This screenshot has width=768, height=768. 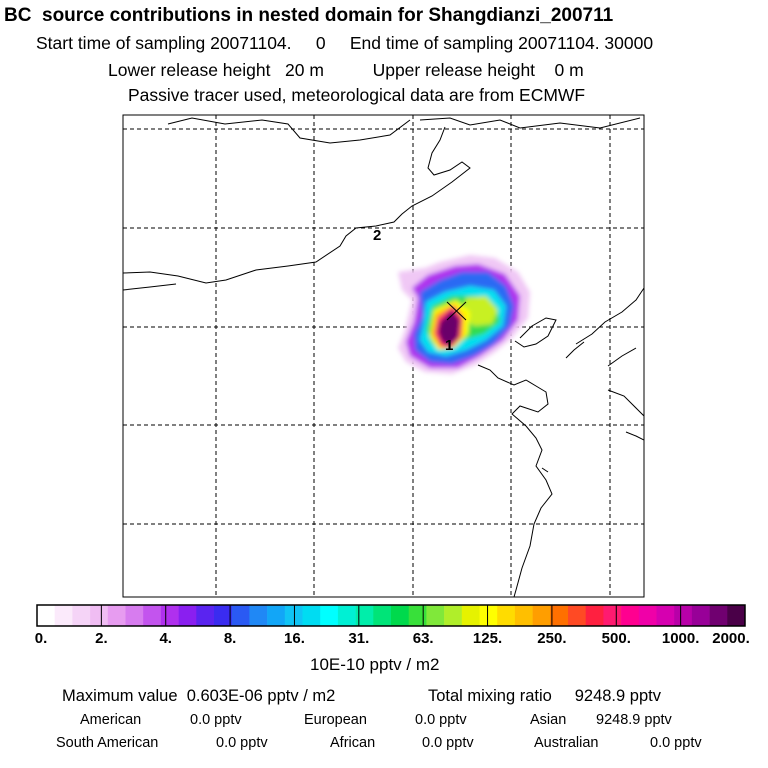 I want to click on australian-label: Australian, so click(x=566, y=743).